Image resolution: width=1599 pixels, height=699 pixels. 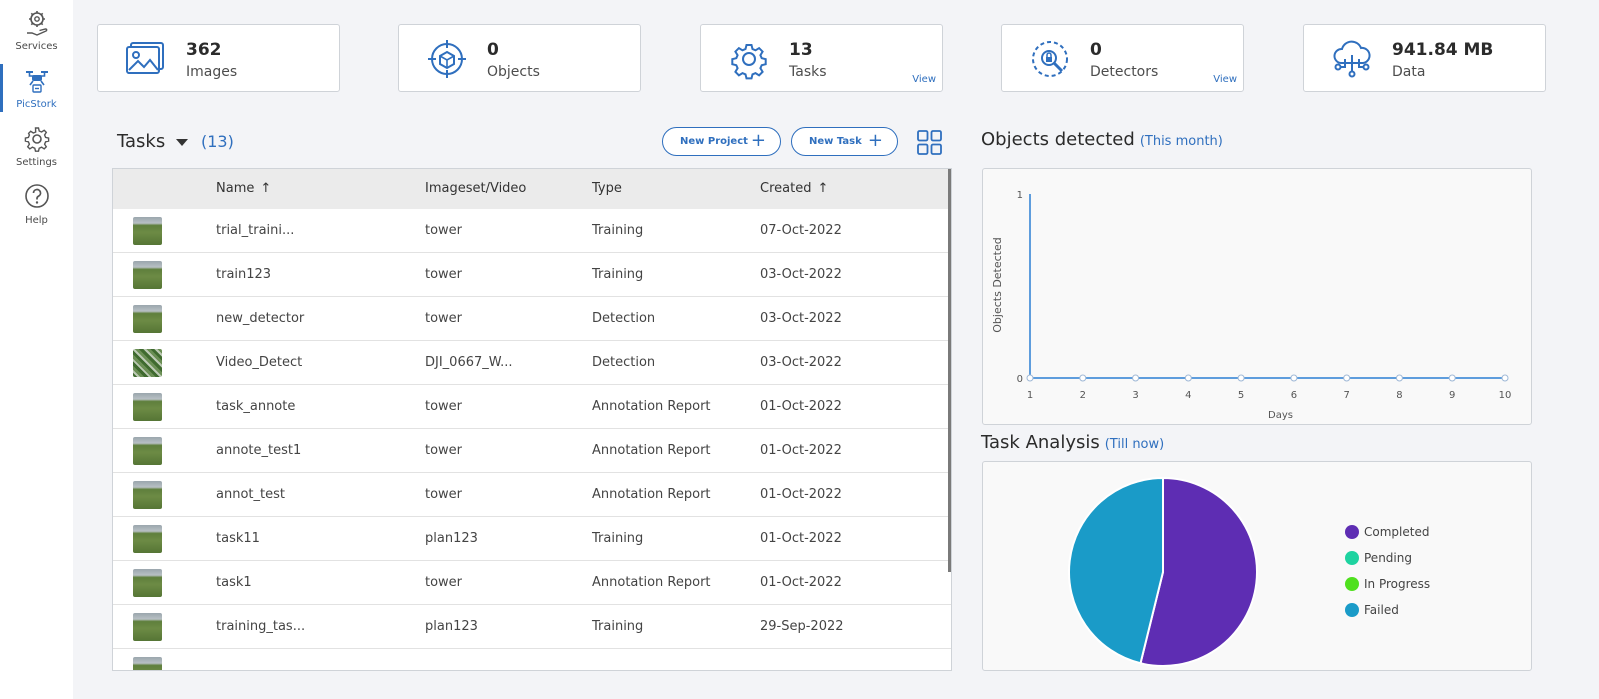 What do you see at coordinates (1124, 72) in the screenshot?
I see `stat-label: Detectors` at bounding box center [1124, 72].